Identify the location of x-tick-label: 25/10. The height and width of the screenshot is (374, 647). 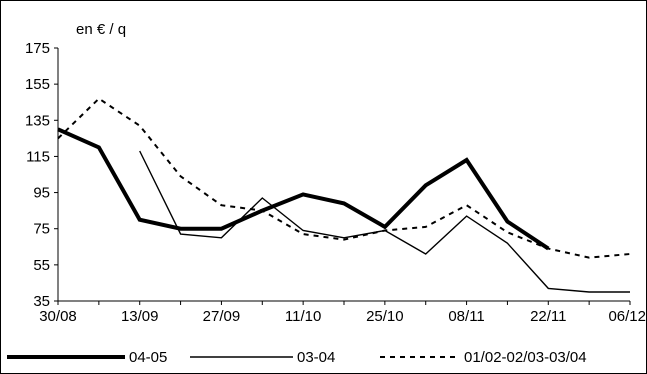
(385, 316).